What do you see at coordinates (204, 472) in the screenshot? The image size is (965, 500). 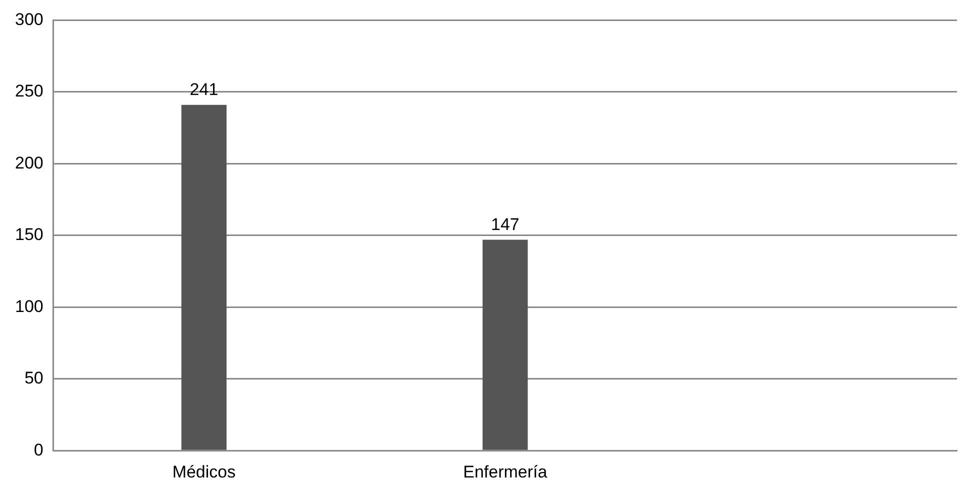 I see `x-tick-label: Médicos` at bounding box center [204, 472].